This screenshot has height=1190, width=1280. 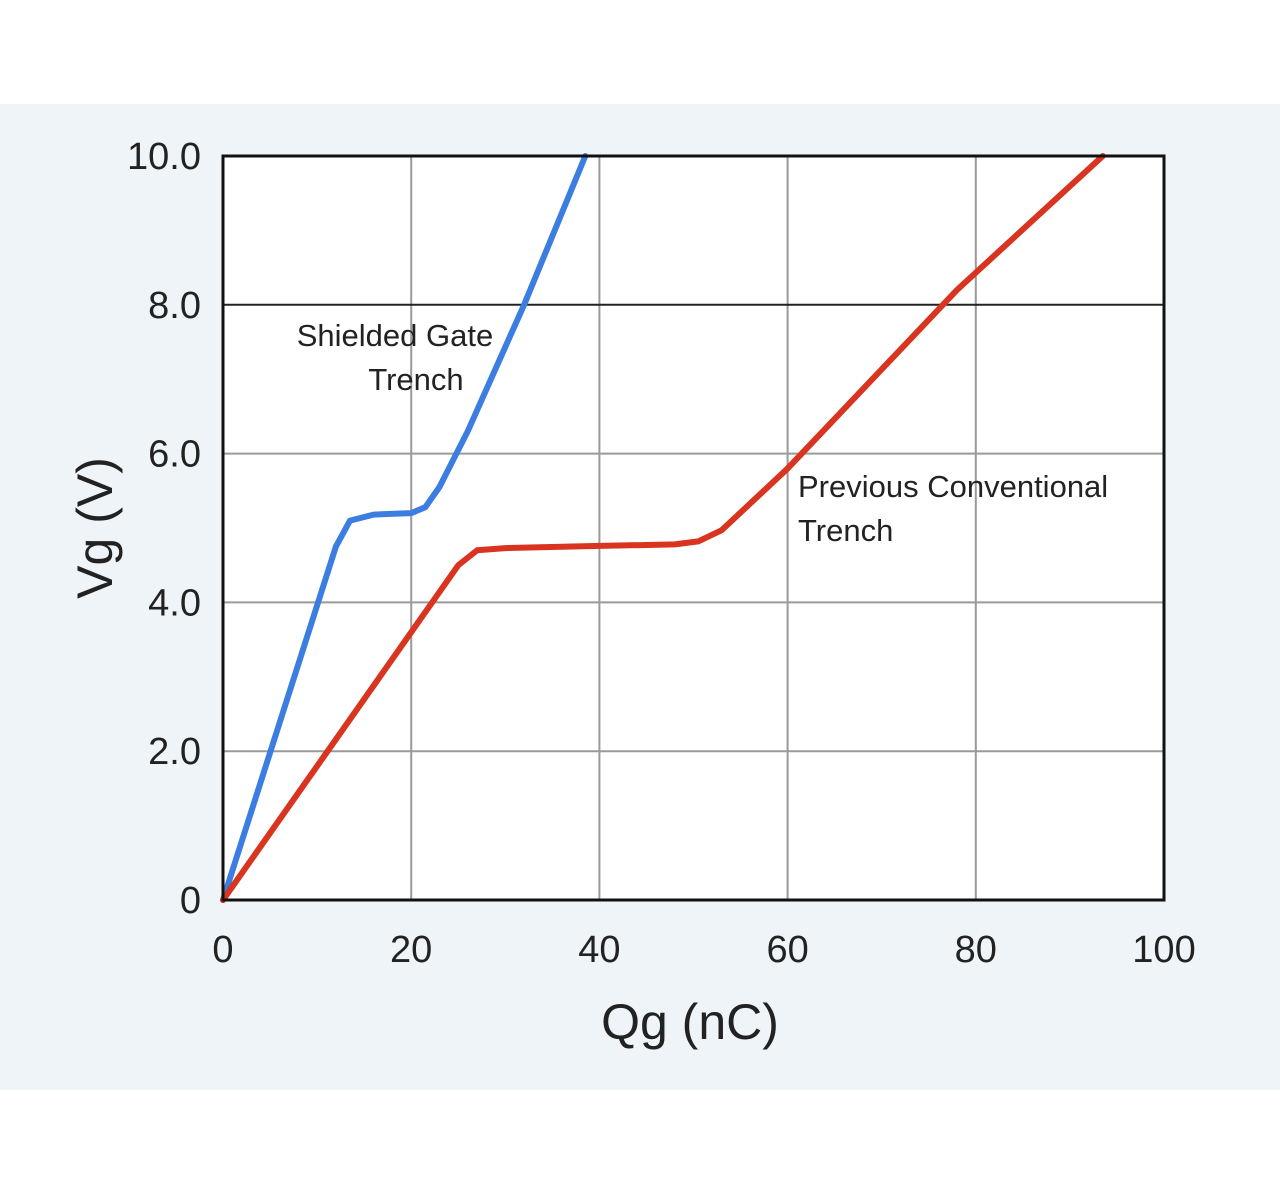 What do you see at coordinates (415, 379) in the screenshot?
I see `annotation-shielded-gate-line-2: Trench` at bounding box center [415, 379].